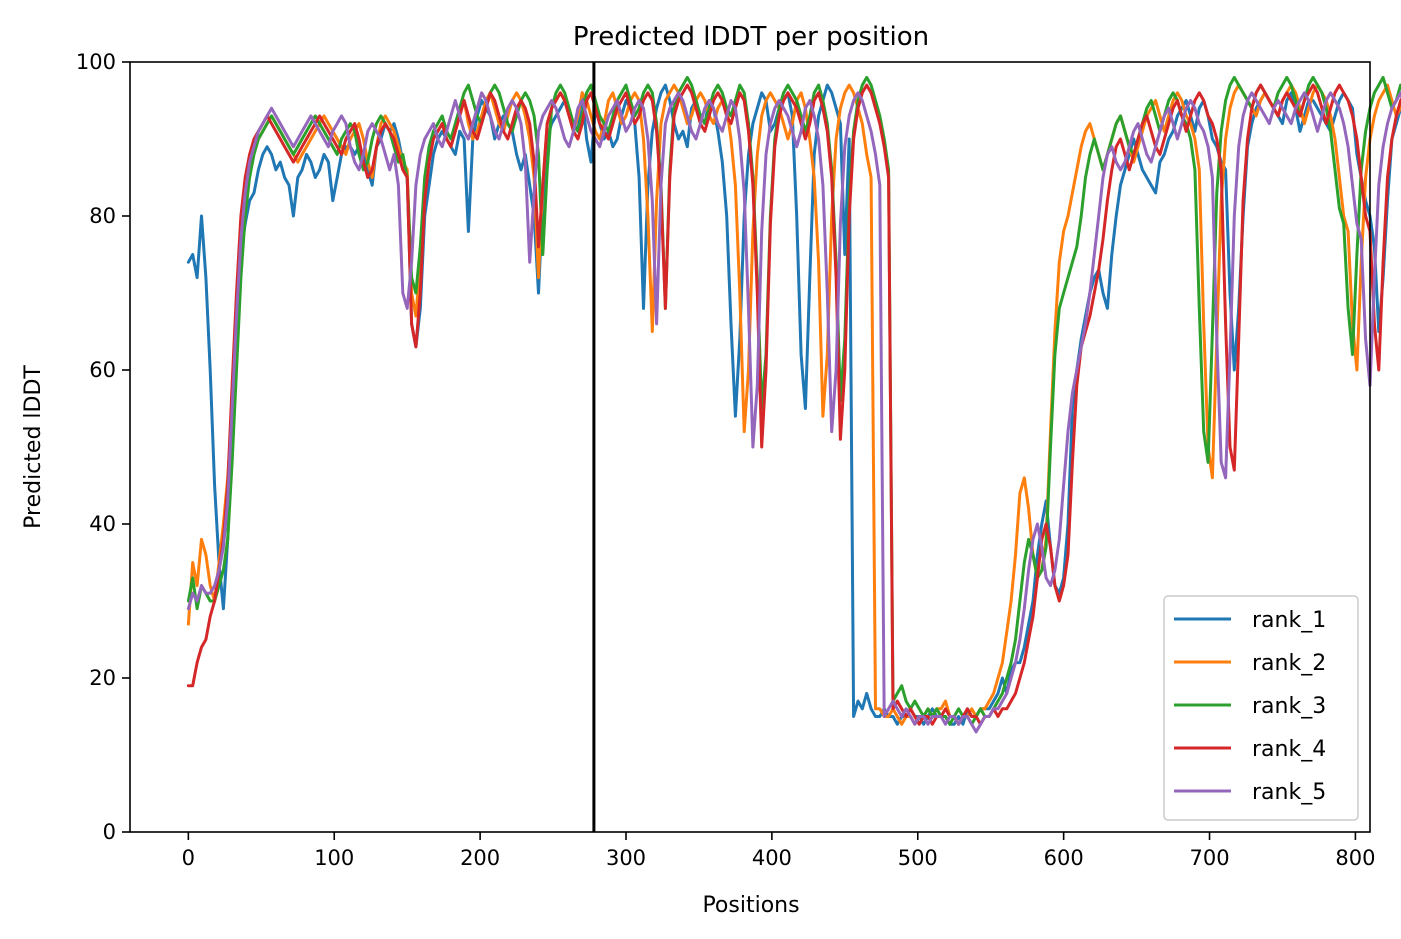 The image size is (1401, 939). What do you see at coordinates (750, 905) in the screenshot?
I see `x-axis-title: Positions` at bounding box center [750, 905].